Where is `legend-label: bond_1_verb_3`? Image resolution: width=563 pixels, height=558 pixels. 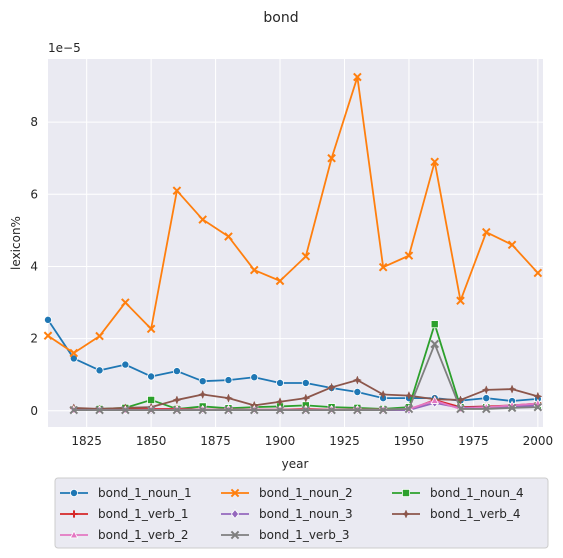
legend-label: bond_1_verb_3 is located at coordinates (304, 535).